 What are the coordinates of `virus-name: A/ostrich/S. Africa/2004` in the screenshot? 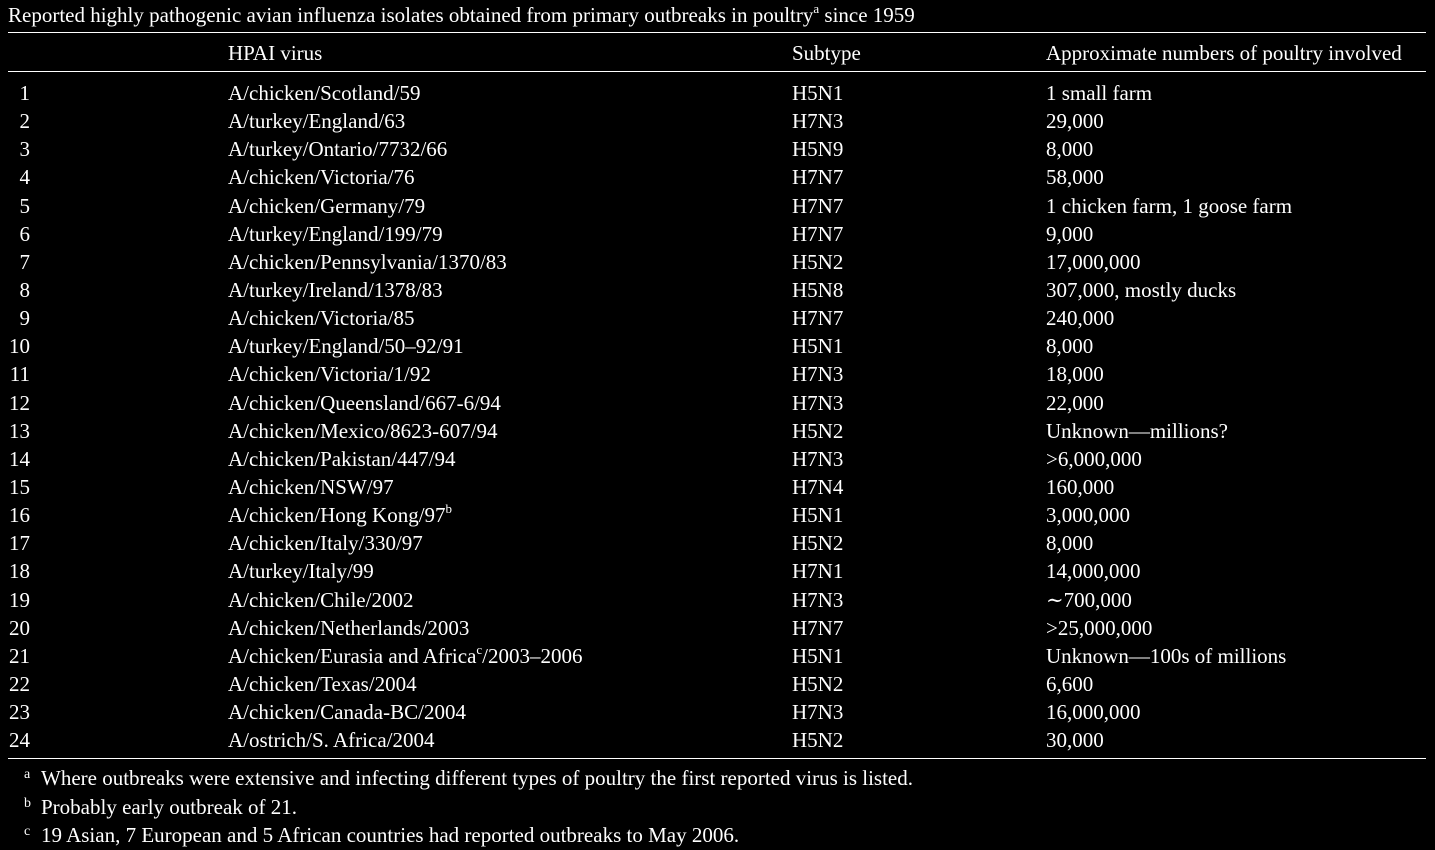 It's located at (331, 740).